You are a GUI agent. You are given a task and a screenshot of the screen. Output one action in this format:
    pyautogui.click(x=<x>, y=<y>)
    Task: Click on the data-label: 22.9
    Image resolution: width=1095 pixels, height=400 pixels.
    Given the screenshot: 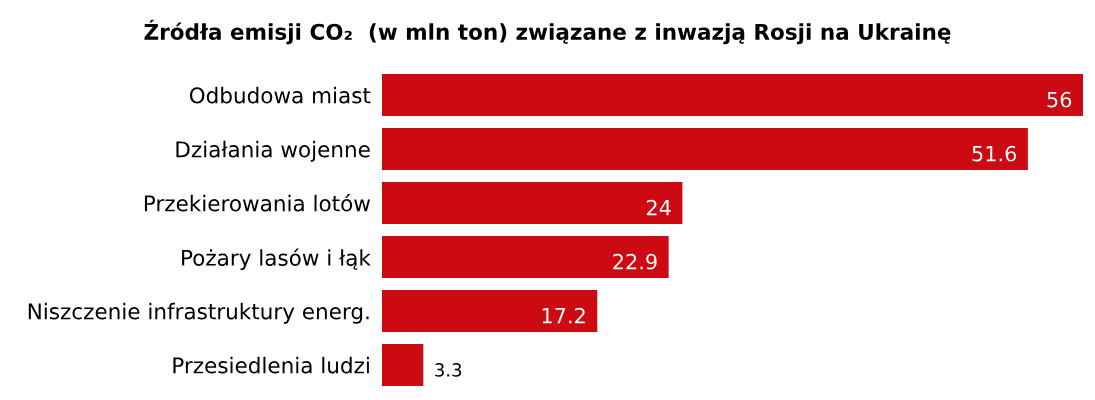 What is the action you would take?
    pyautogui.click(x=635, y=261)
    